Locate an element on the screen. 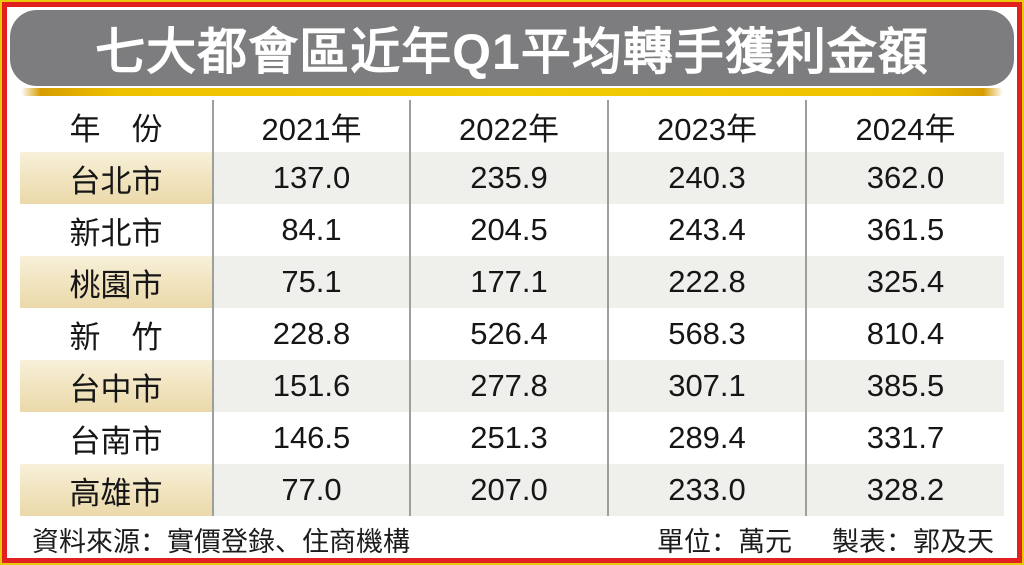  value-cell: 151.6 is located at coordinates (311, 386).